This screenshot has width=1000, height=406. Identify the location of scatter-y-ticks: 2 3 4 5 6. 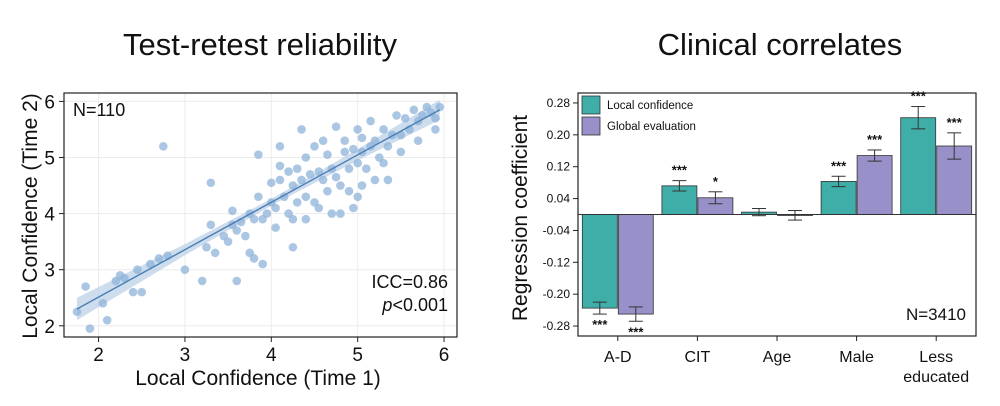
(54, 215).